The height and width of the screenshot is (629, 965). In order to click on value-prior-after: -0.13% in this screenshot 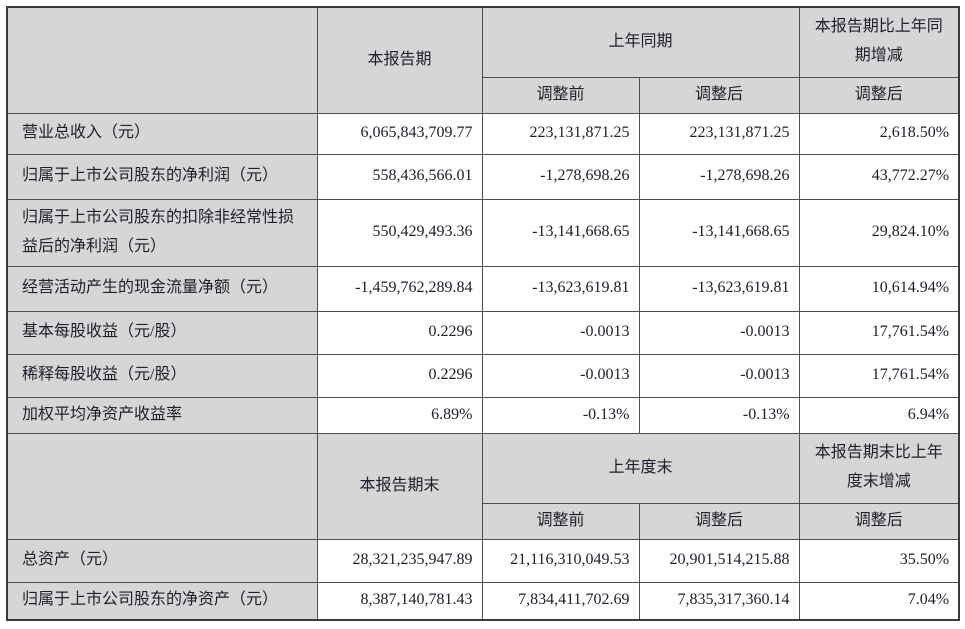, I will do `click(719, 415)`.